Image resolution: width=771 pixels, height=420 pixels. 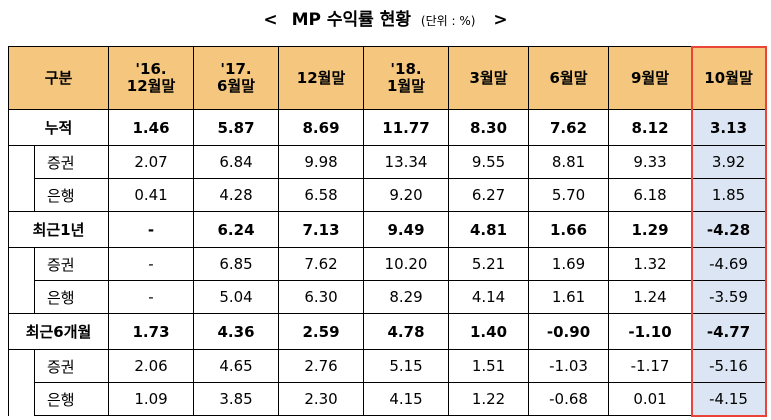 What do you see at coordinates (650, 127) in the screenshot?
I see `table-cell: 8.12` at bounding box center [650, 127].